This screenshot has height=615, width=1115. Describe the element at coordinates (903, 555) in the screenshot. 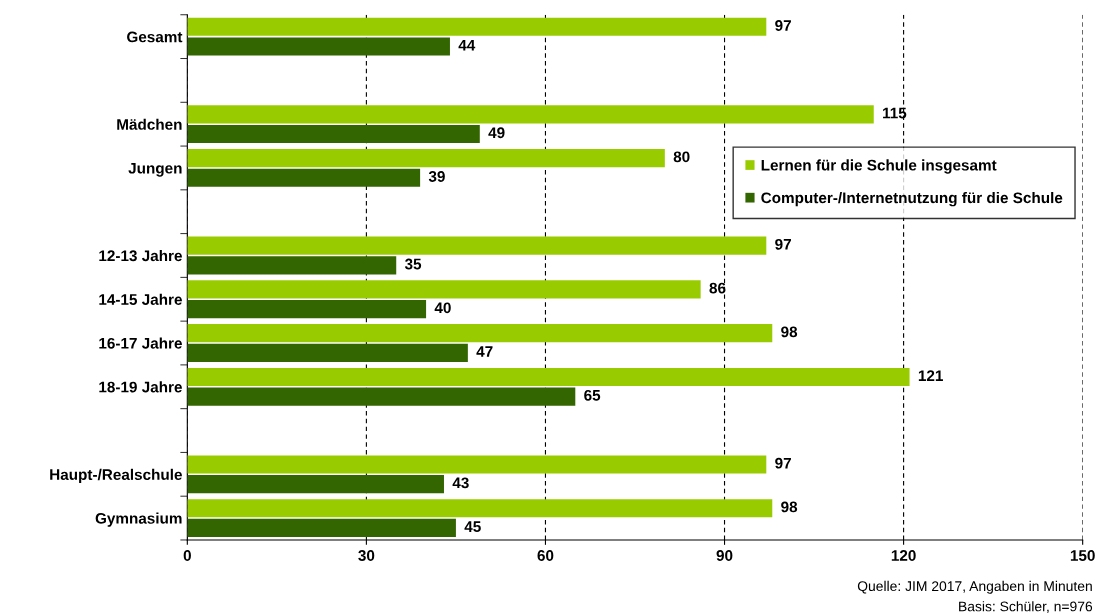

I see `x-tick-label: 120` at that location.